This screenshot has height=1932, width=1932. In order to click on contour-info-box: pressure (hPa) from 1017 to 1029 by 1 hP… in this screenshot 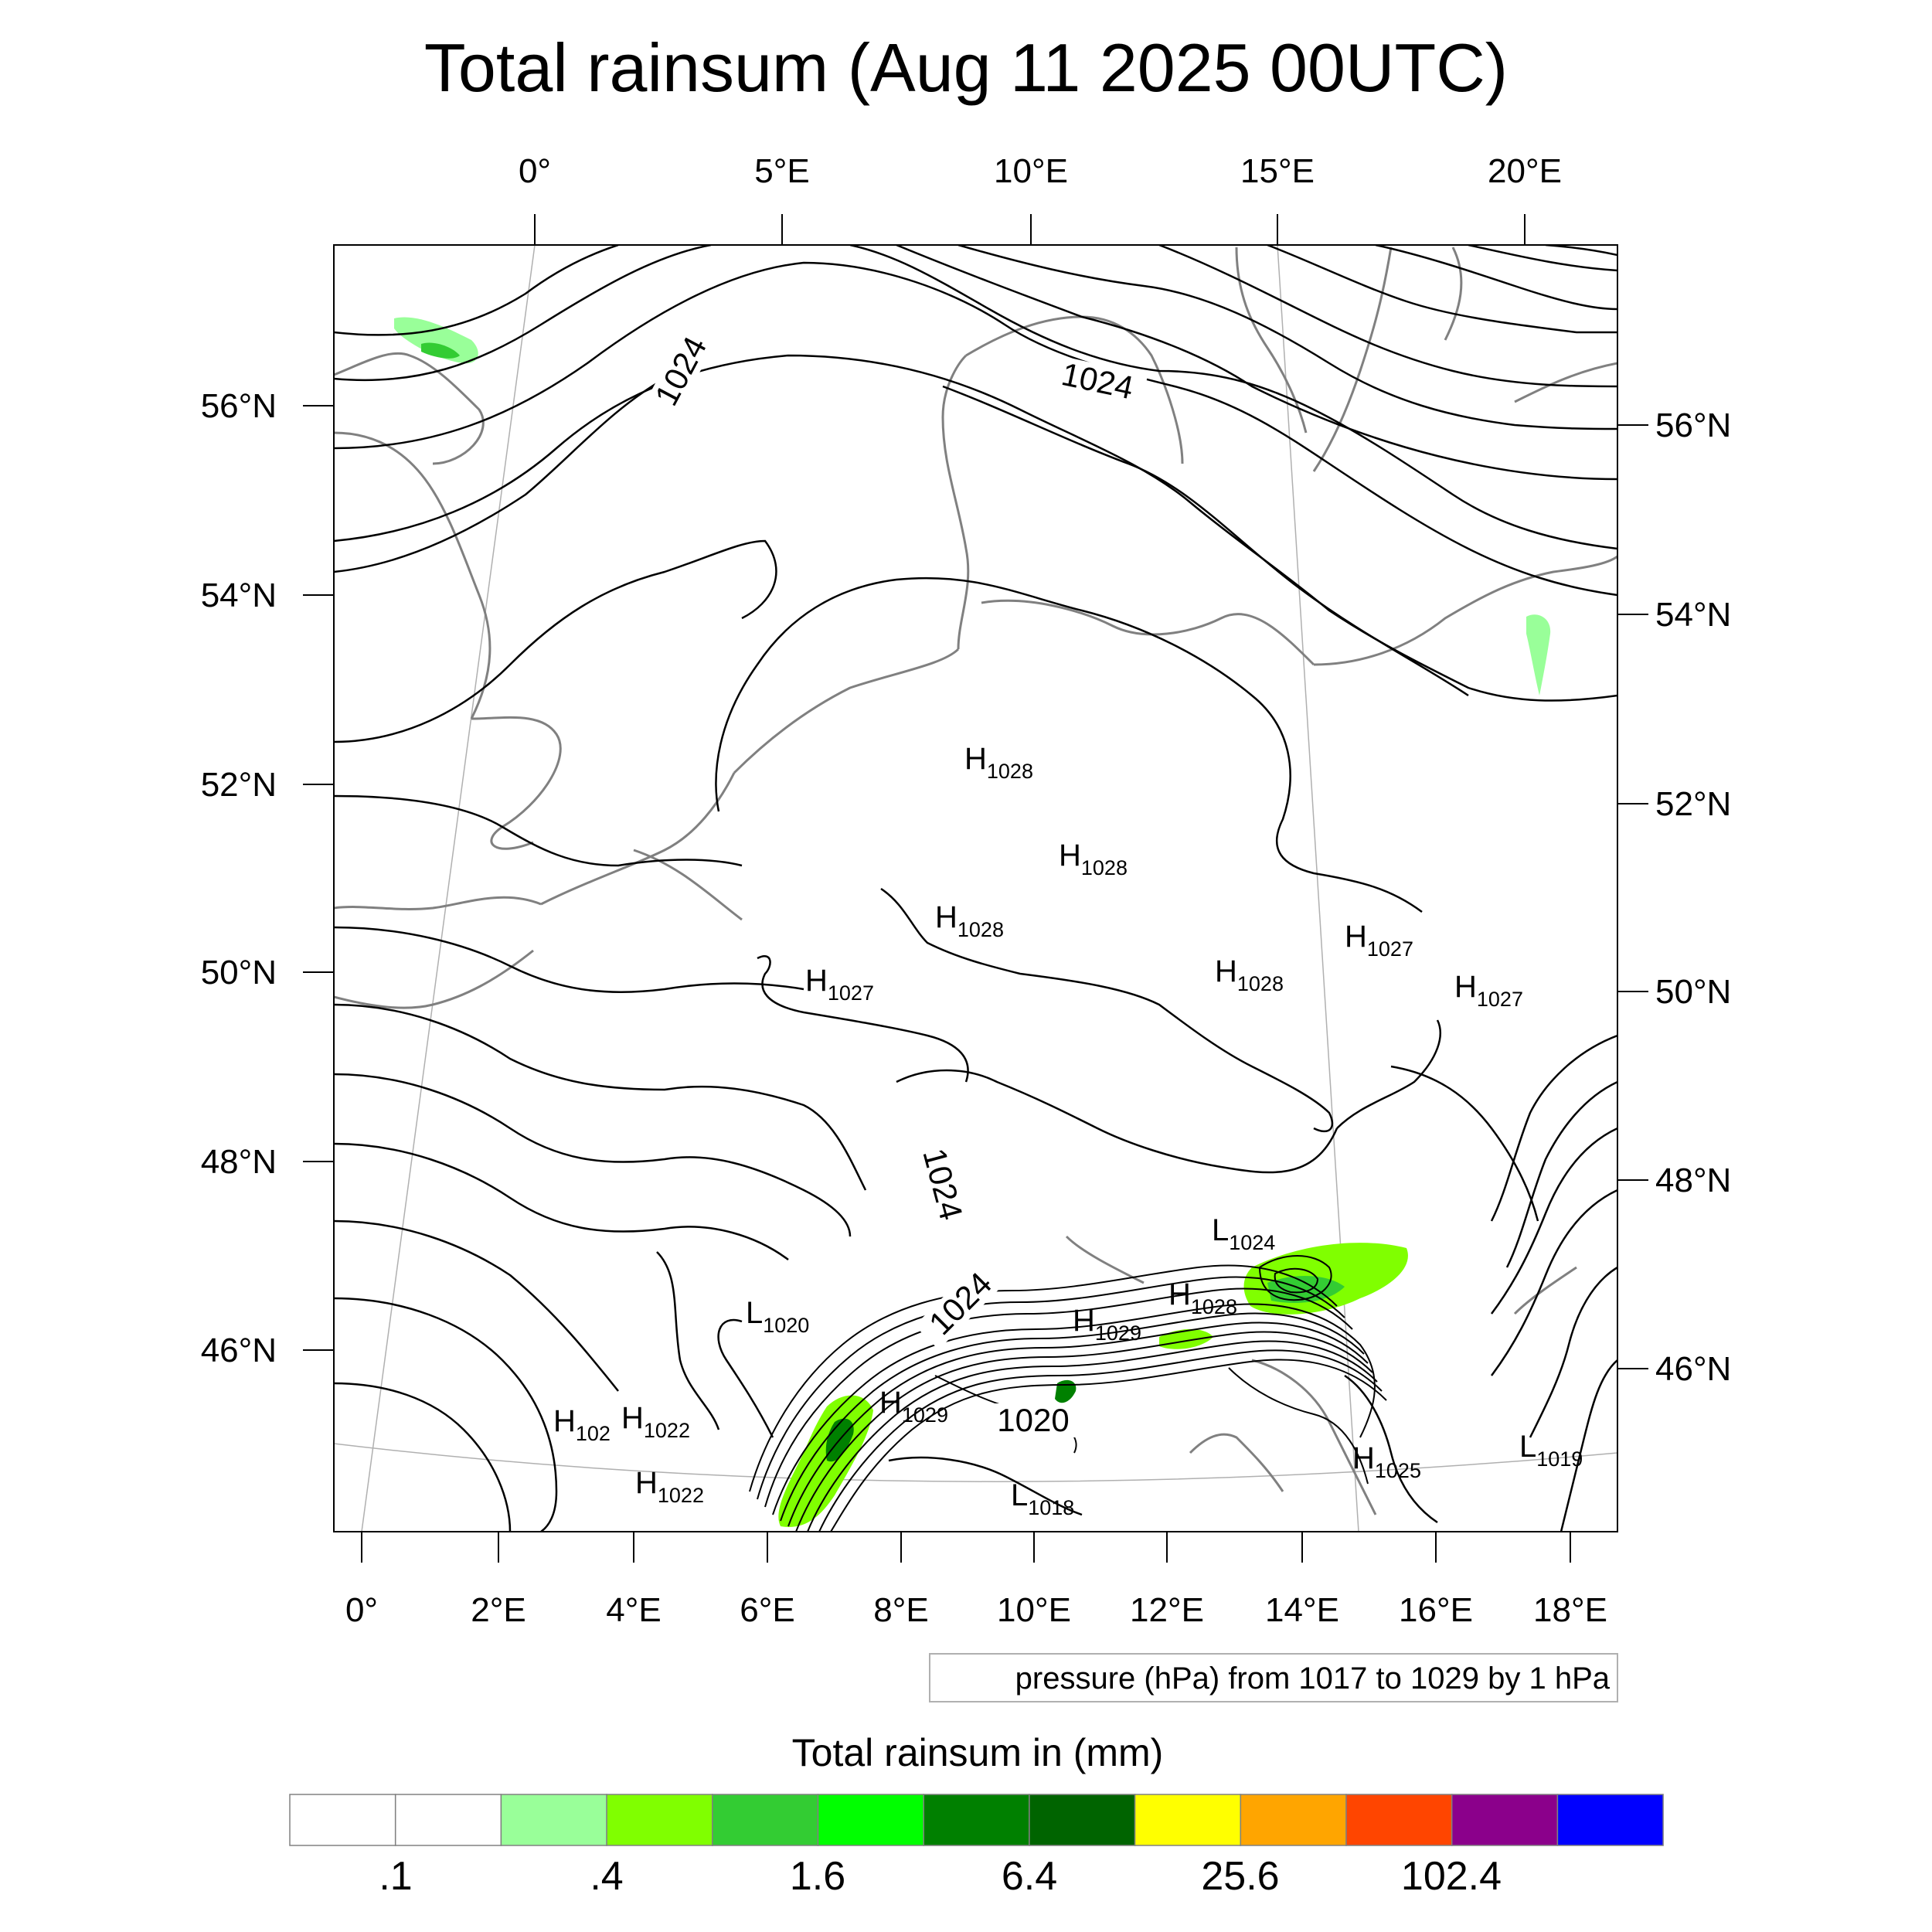, I will do `click(1274, 1678)`.